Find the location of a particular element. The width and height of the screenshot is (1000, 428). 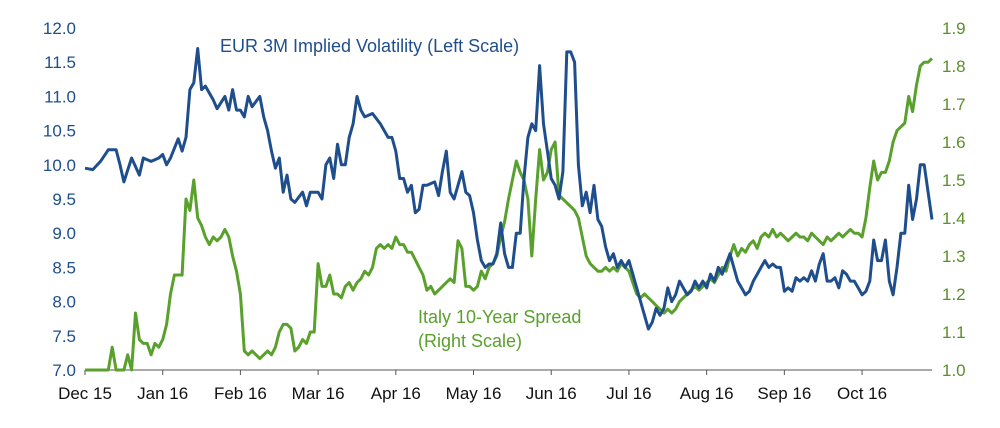

x-tick-label: Jul 16 is located at coordinates (628, 393).